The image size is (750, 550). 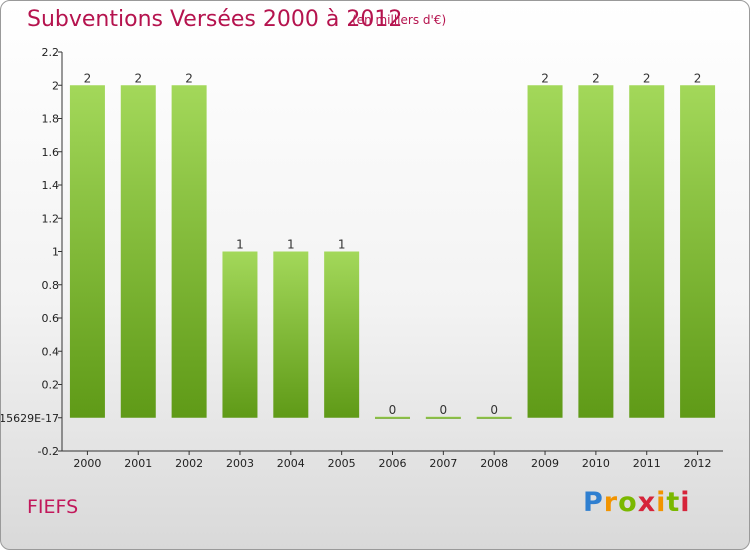 I want to click on x-tick-label: 2011, so click(x=647, y=463).